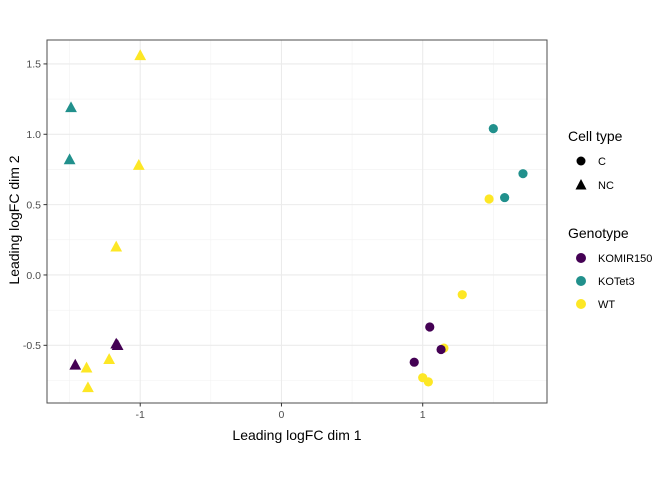 This screenshot has height=480, width=672. I want to click on legend-genotype: Genotype KOMIR150 KOTet3 WT, so click(610, 268).